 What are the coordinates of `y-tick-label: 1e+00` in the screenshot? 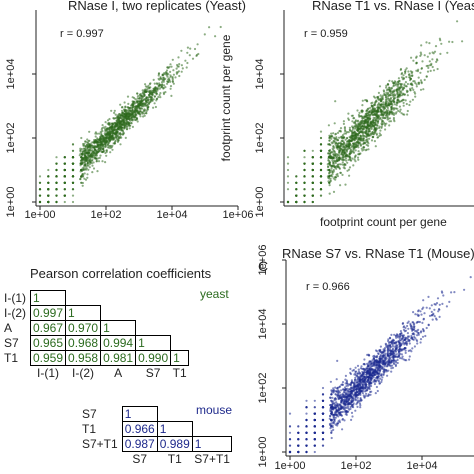 It's located at (11, 202).